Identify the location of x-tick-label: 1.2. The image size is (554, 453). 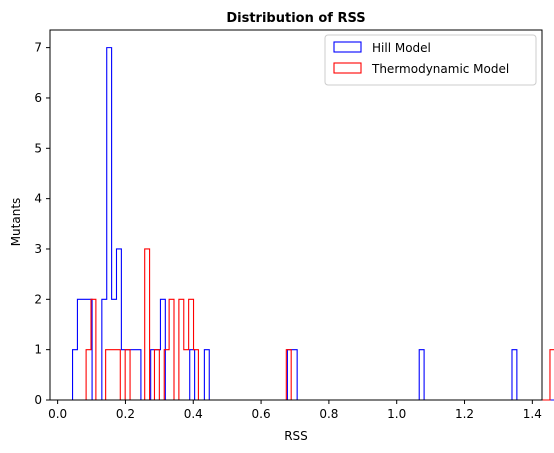
(464, 414).